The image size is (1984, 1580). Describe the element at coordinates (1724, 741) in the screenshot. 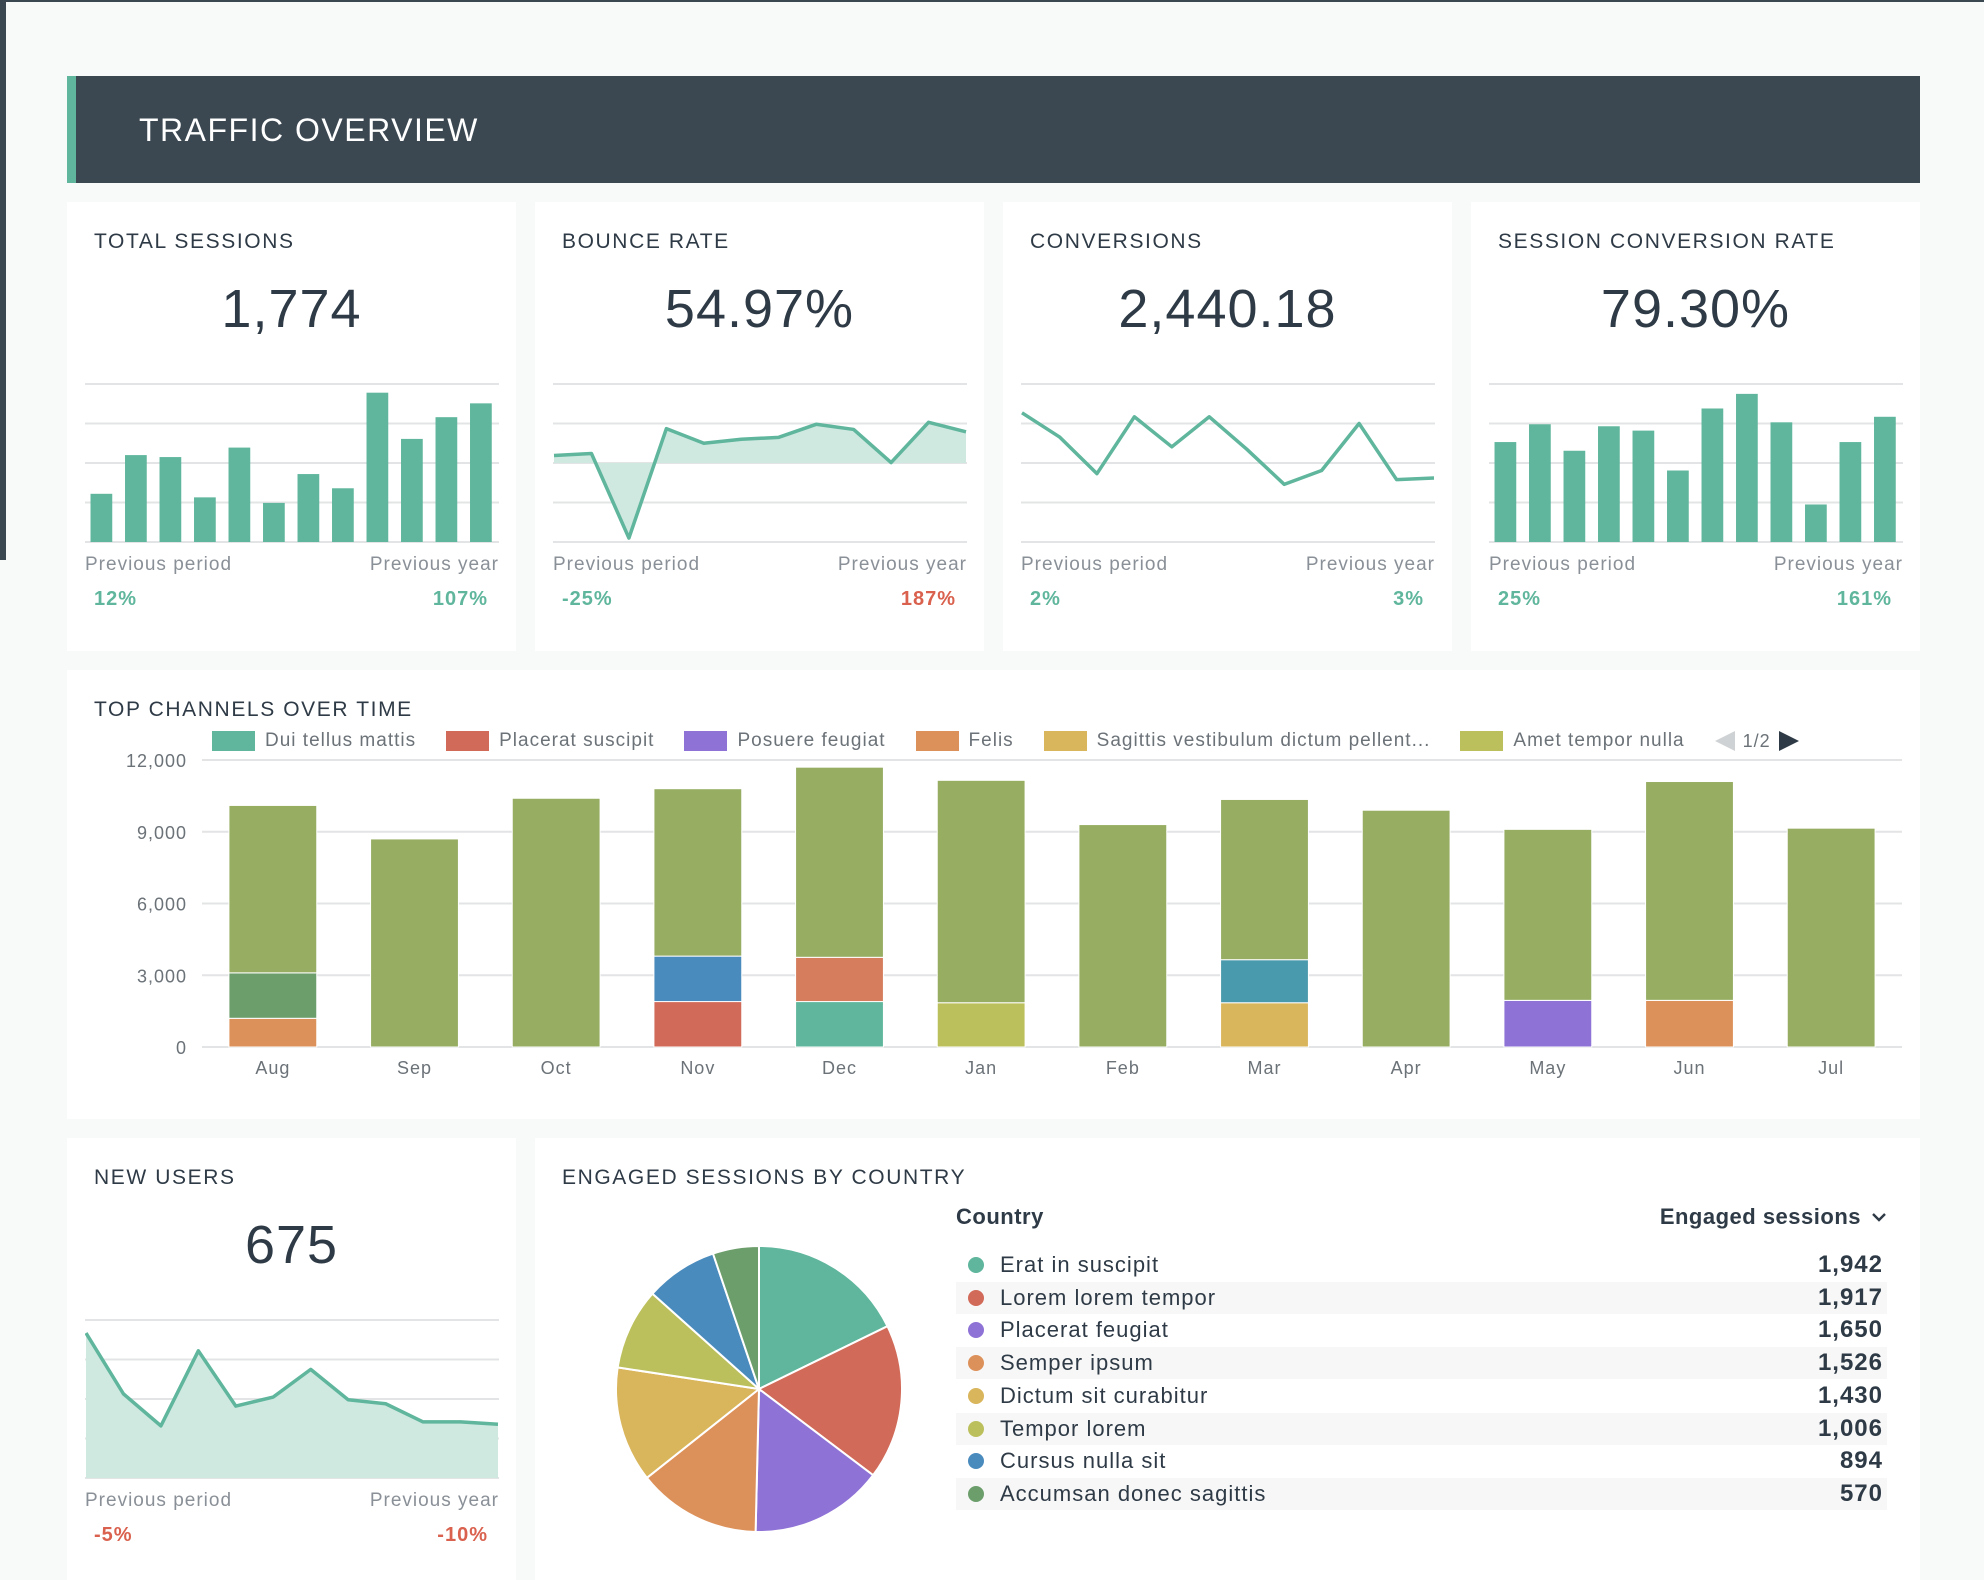

I see `prev-page-icon` at that location.